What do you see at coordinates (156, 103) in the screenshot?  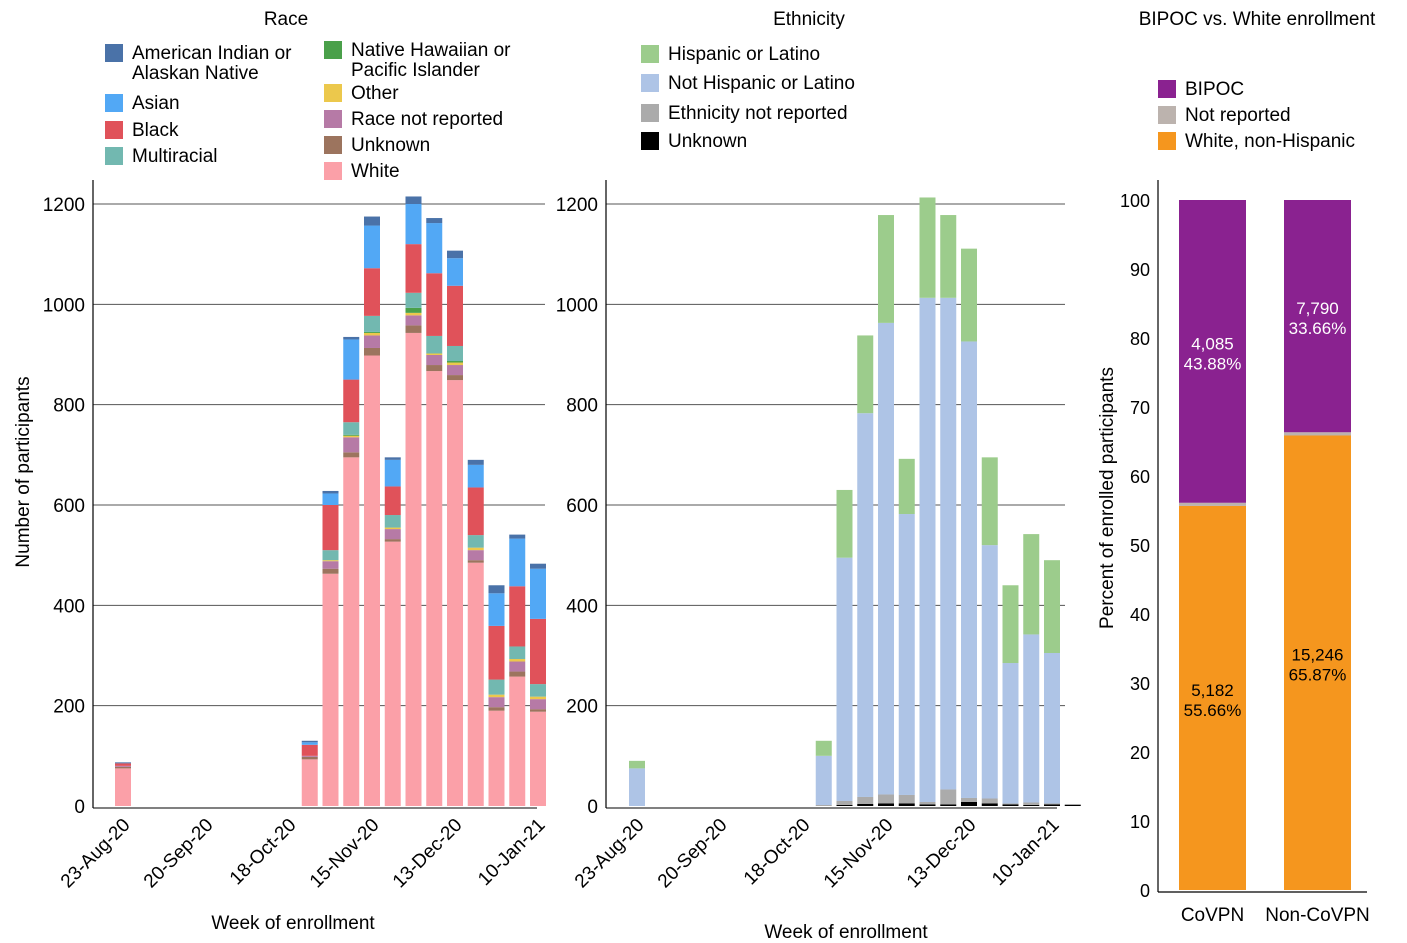 I see `race-legend-label-asian: Asian` at bounding box center [156, 103].